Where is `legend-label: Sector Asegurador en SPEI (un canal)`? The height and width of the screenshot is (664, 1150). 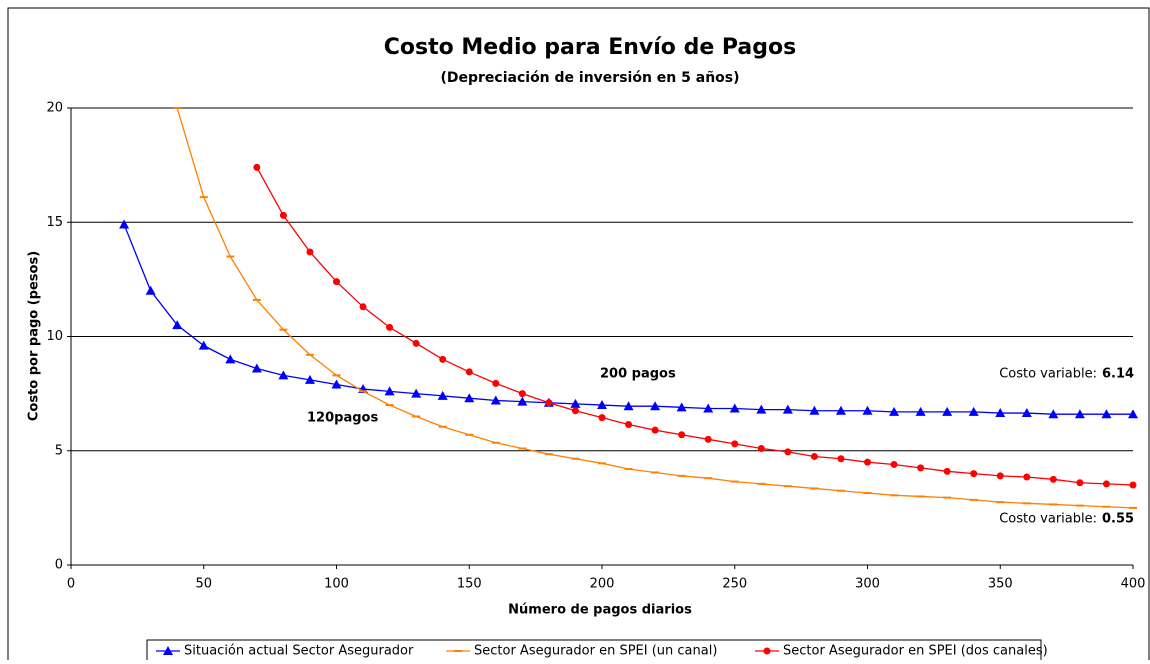 legend-label: Sector Asegurador en SPEI (un canal) is located at coordinates (595, 651).